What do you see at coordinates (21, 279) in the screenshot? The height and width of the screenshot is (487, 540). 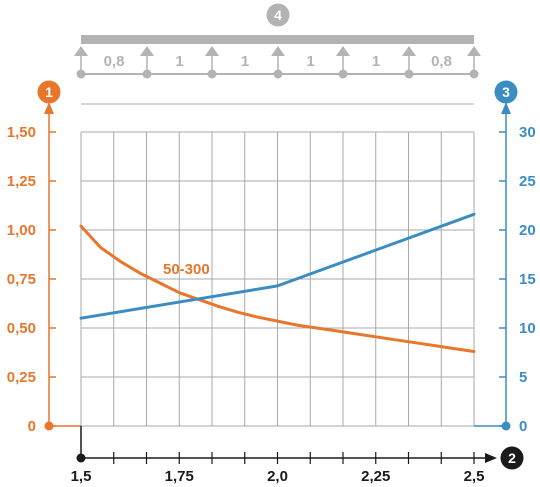 I see `left-axis-tick-label: 0,75` at bounding box center [21, 279].